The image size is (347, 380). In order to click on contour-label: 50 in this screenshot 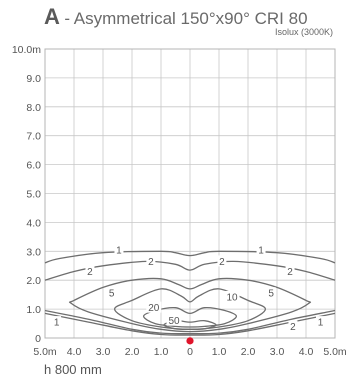, I will do `click(174, 321)`.